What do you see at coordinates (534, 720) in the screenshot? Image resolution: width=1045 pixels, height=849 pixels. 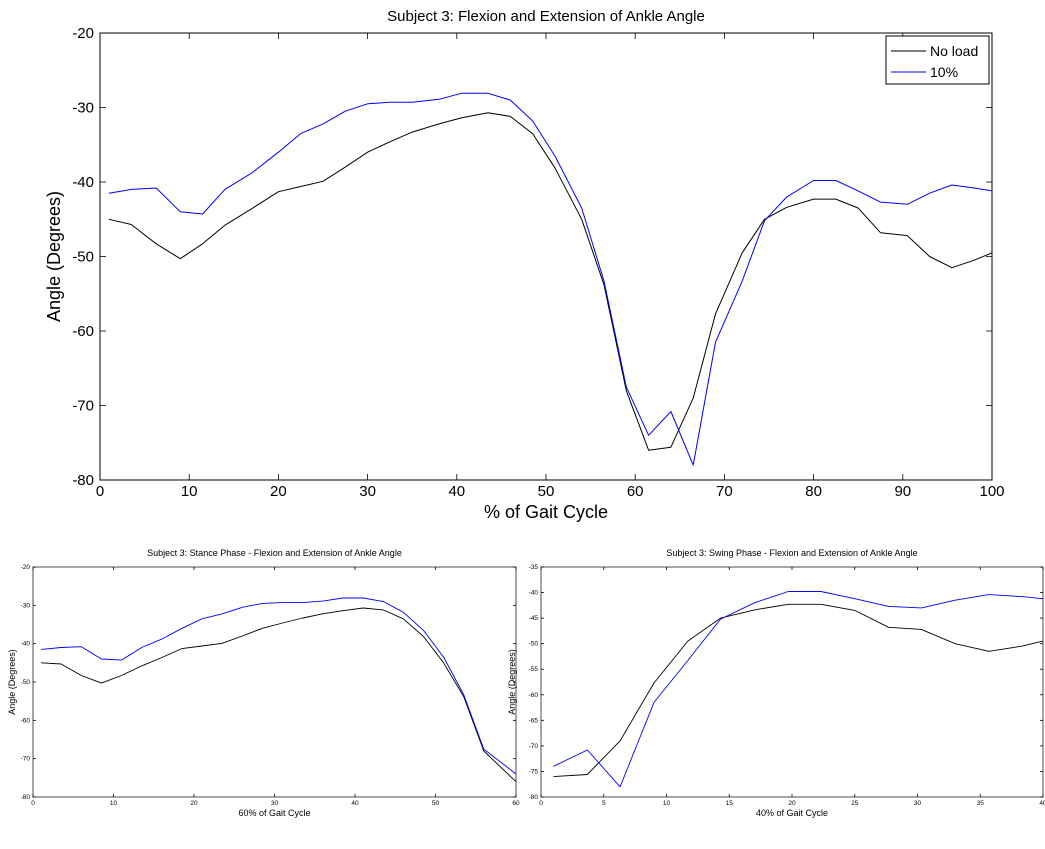 I see `y-tick-label: -65` at bounding box center [534, 720].